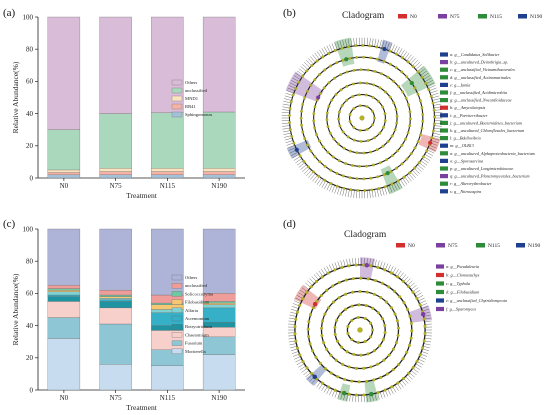 The height and width of the screenshot is (415, 550). I want to click on cladogram-title: Cladogram, so click(365, 235).